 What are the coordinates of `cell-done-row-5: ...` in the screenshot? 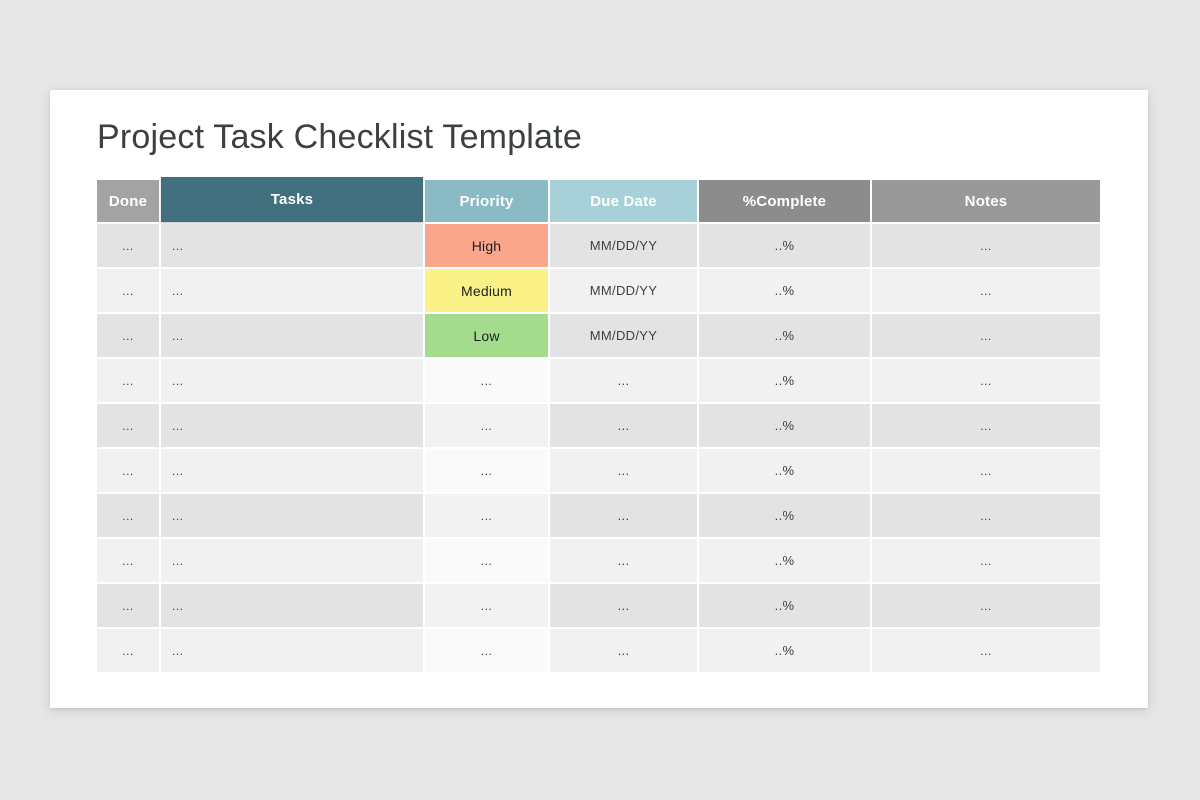 It's located at (128, 425).